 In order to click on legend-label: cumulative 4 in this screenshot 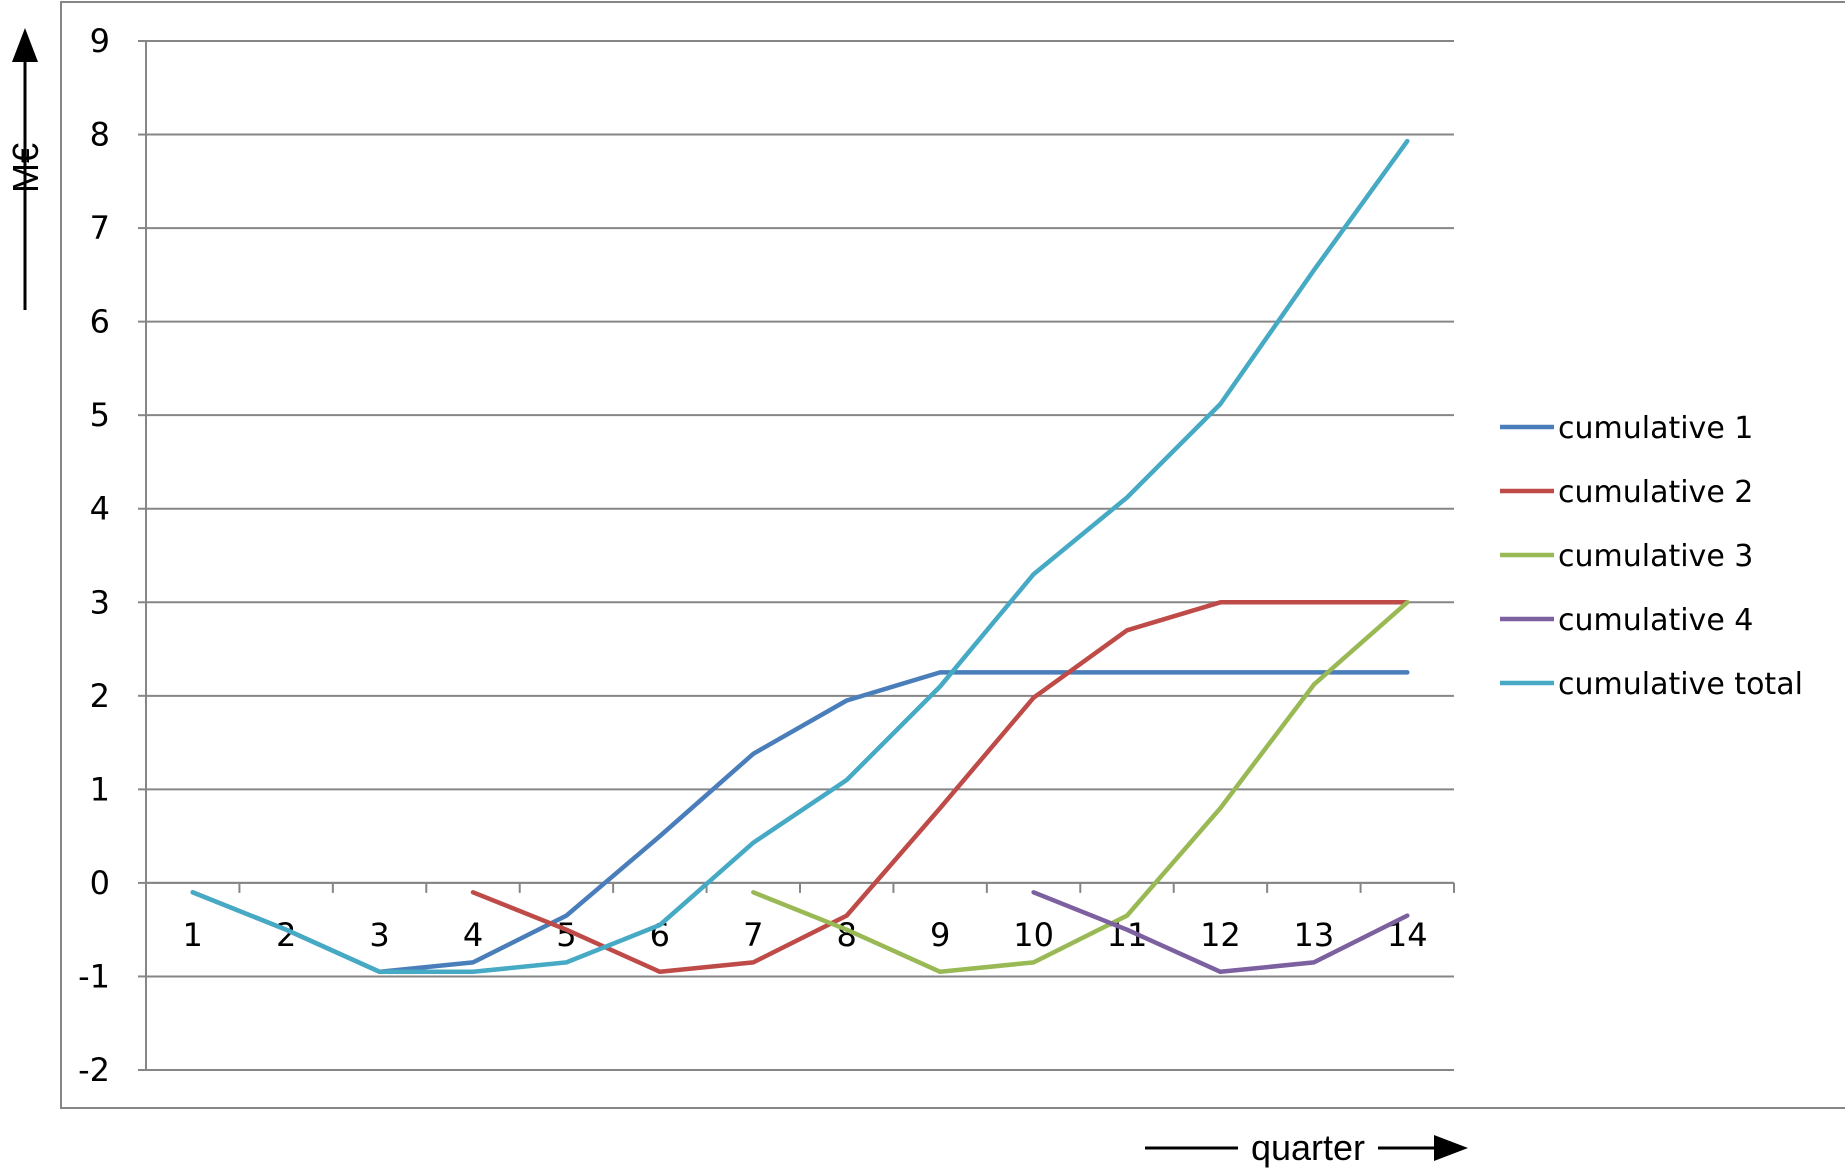, I will do `click(1655, 620)`.